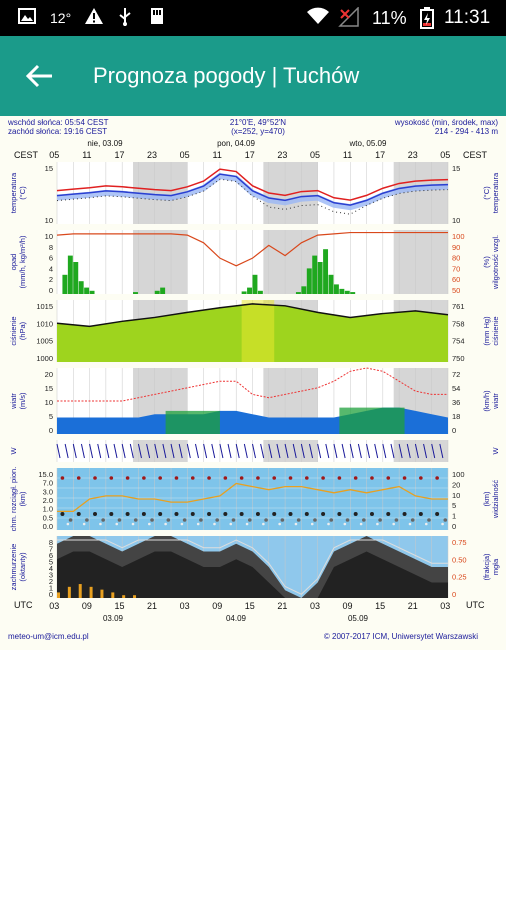 This screenshot has height=900, width=506. I want to click on panel-label-left: ciśnienie, so click(13, 330).